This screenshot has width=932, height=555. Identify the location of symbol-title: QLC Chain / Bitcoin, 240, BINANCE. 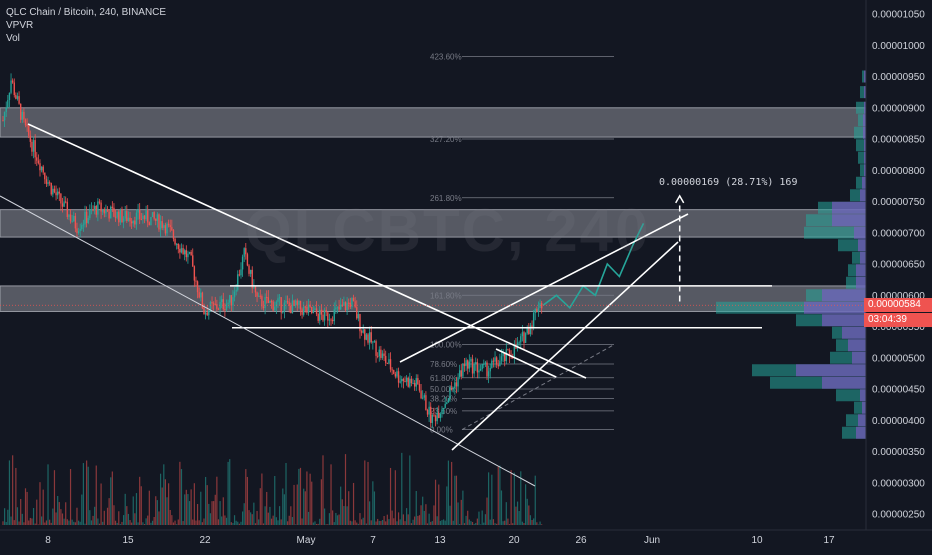
(86, 12).